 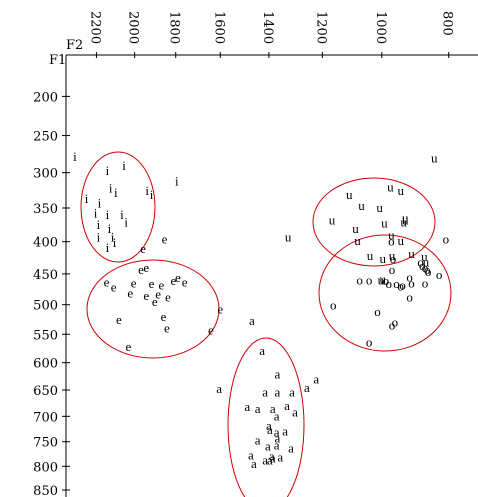 I want to click on y-tick-label: 500, so click(x=45, y=306).